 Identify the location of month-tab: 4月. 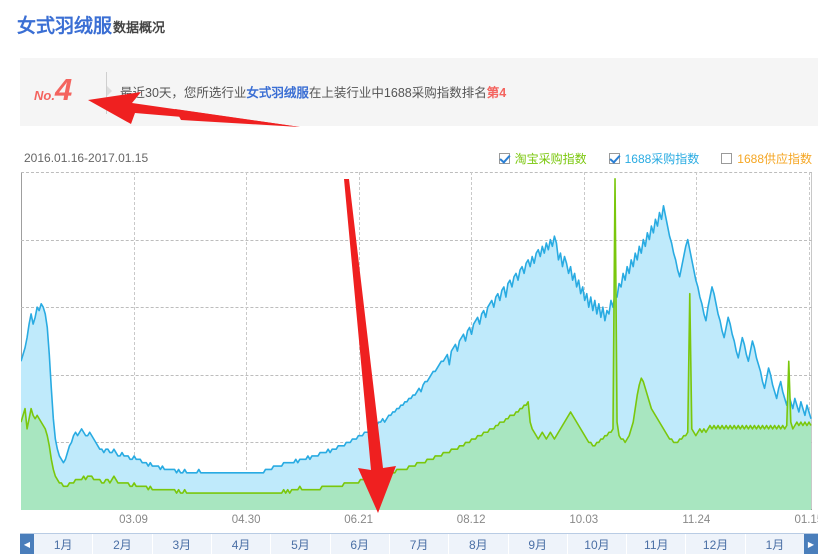
(241, 544).